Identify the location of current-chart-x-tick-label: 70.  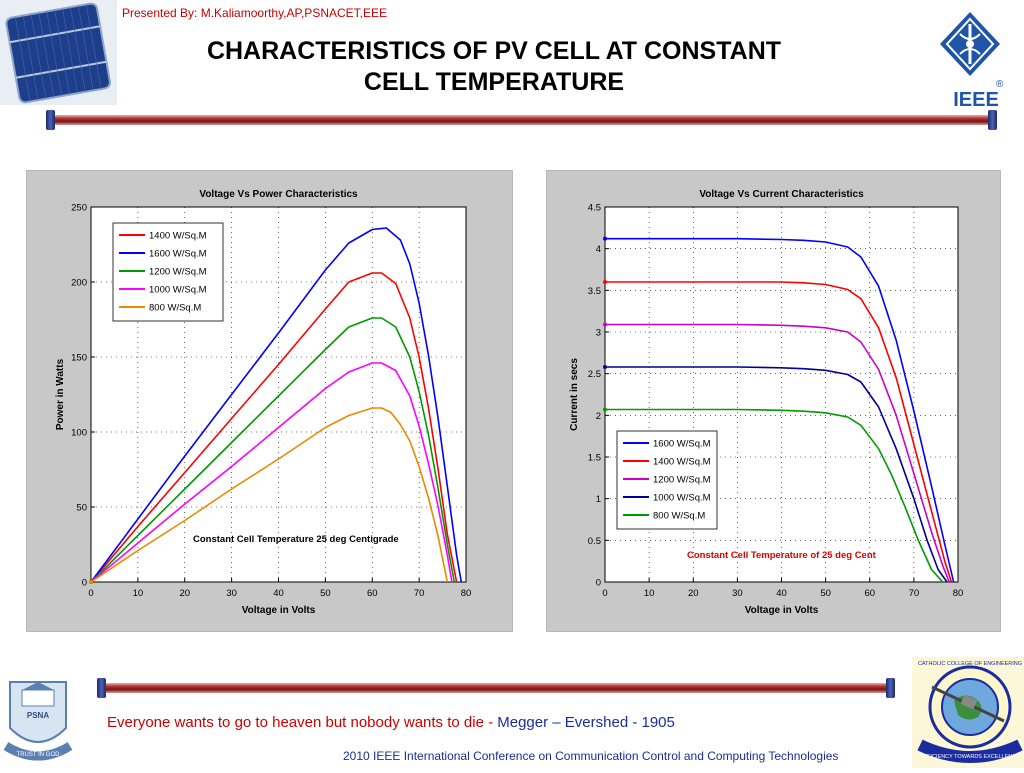
(914, 593).